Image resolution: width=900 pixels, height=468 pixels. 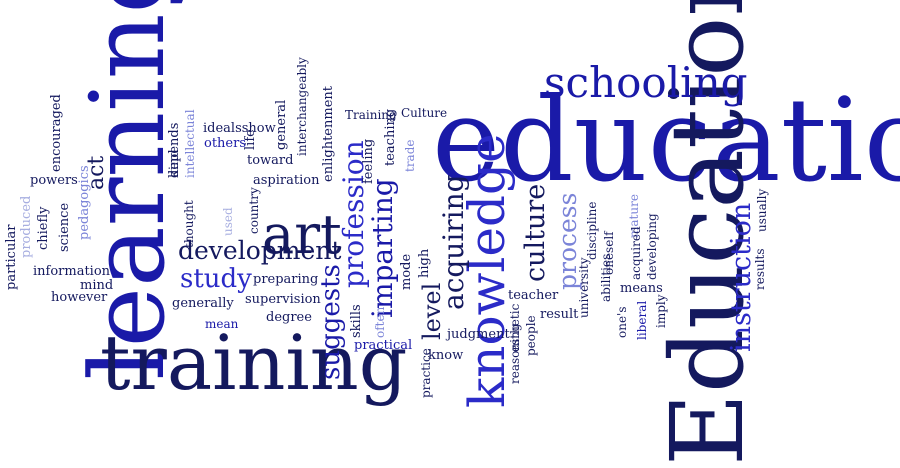 I want to click on word-training: training, so click(x=254, y=362).